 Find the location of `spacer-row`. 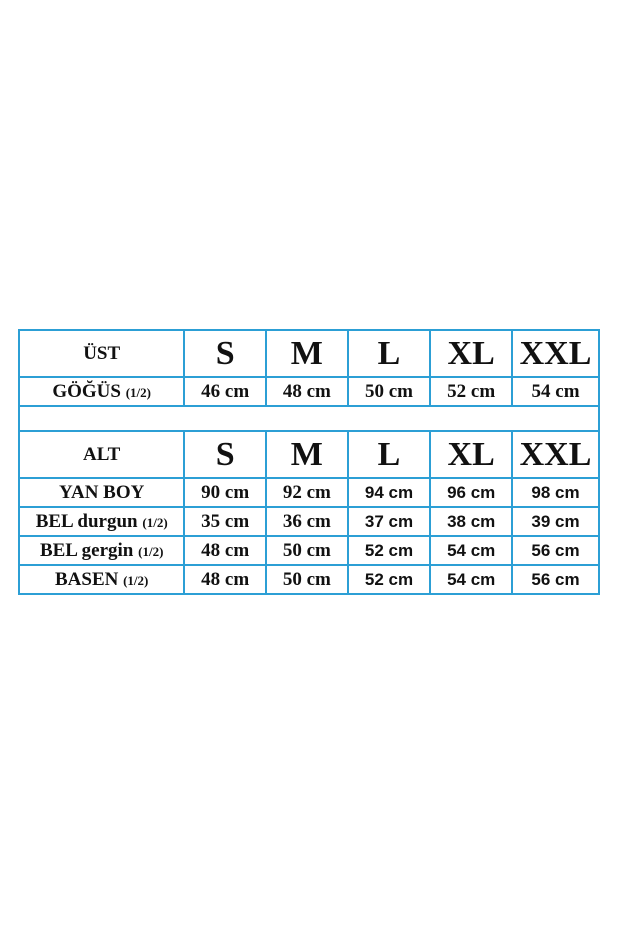

spacer-row is located at coordinates (309, 418).